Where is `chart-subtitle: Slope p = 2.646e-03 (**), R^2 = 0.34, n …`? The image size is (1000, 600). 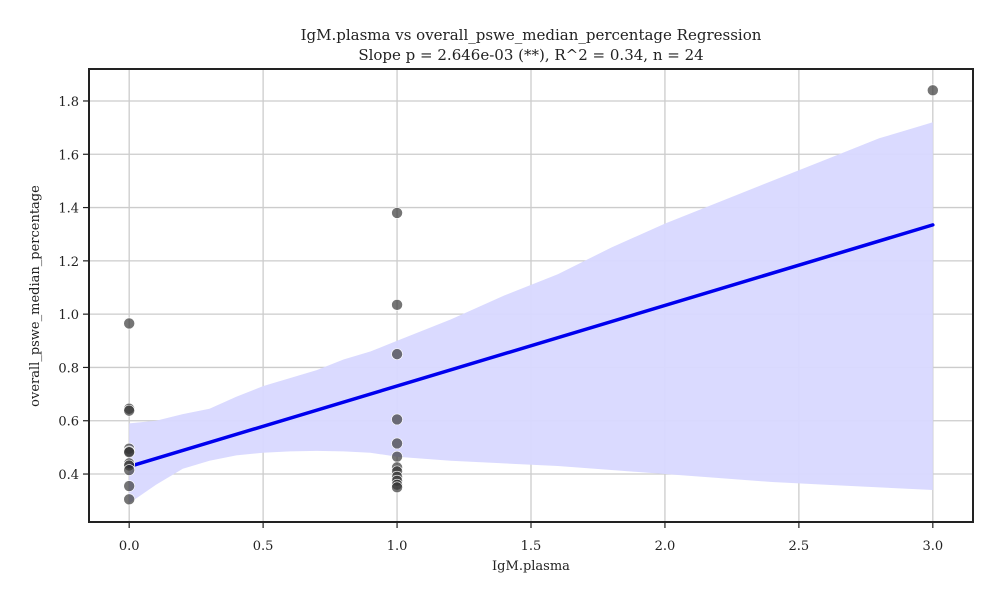
chart-subtitle: Slope p = 2.646e-03 (**), R^2 = 0.34, n … is located at coordinates (530, 55).